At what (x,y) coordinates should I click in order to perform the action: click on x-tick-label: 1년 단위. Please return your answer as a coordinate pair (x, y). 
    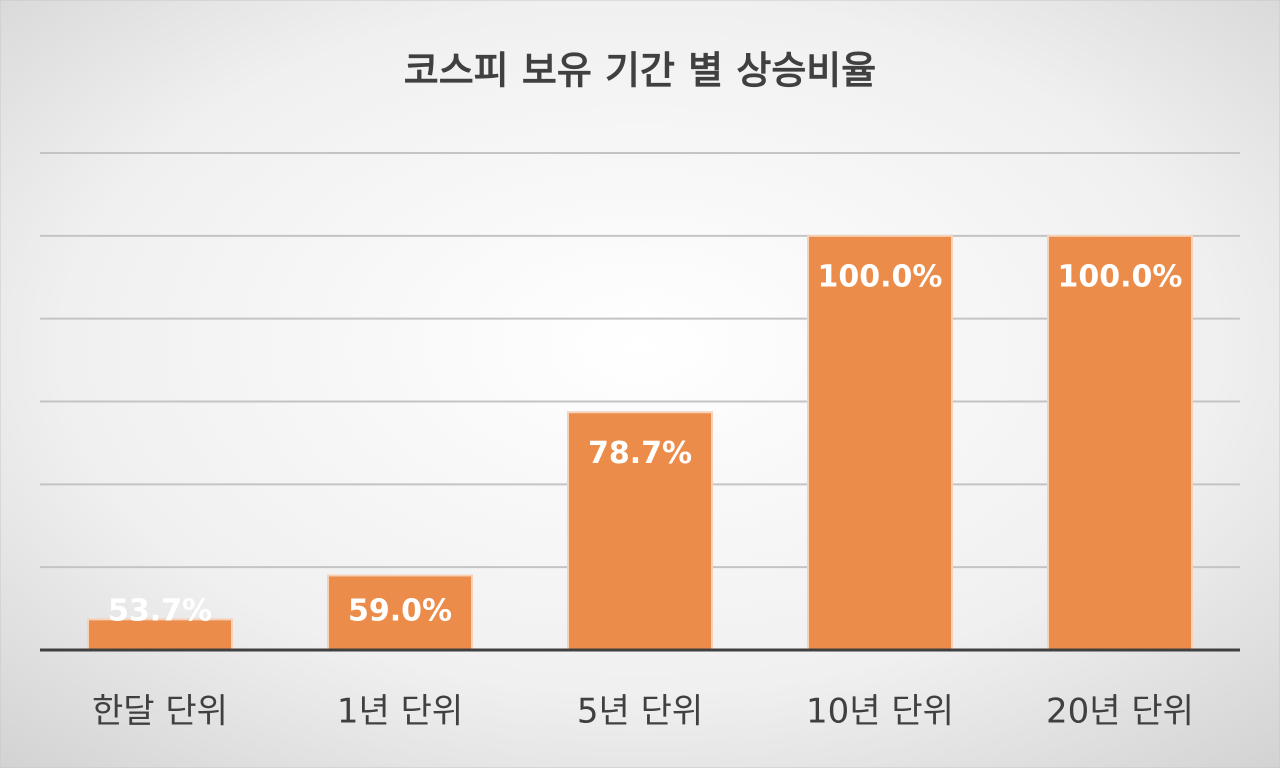
    Looking at the image, I should click on (400, 712).